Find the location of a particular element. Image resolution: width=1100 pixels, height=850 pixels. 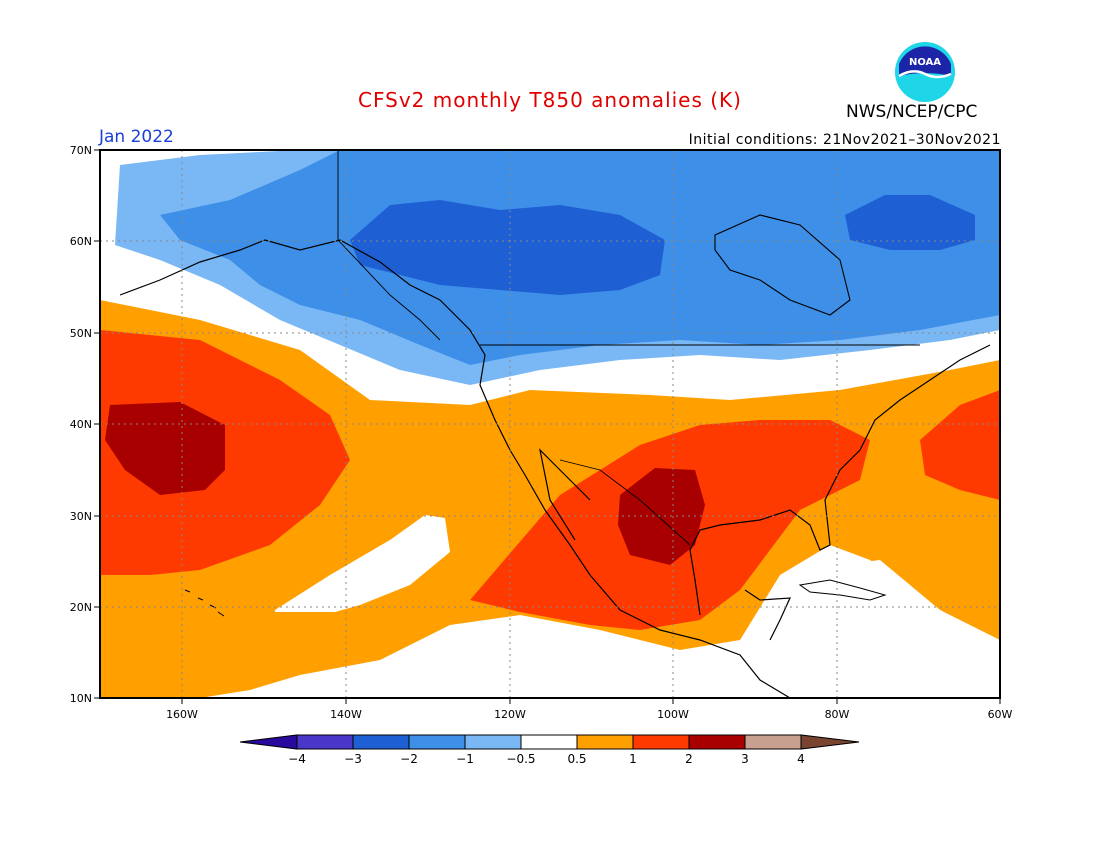

colorbar-tick-label: 2 is located at coordinates (689, 759).